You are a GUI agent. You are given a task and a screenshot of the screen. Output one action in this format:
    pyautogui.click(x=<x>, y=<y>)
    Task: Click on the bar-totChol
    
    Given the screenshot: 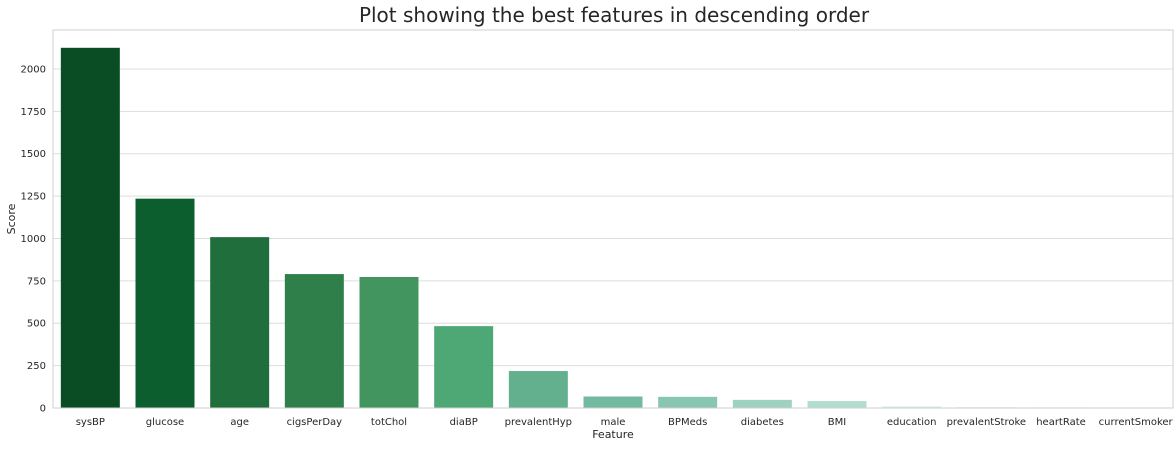 What is the action you would take?
    pyautogui.click(x=389, y=342)
    